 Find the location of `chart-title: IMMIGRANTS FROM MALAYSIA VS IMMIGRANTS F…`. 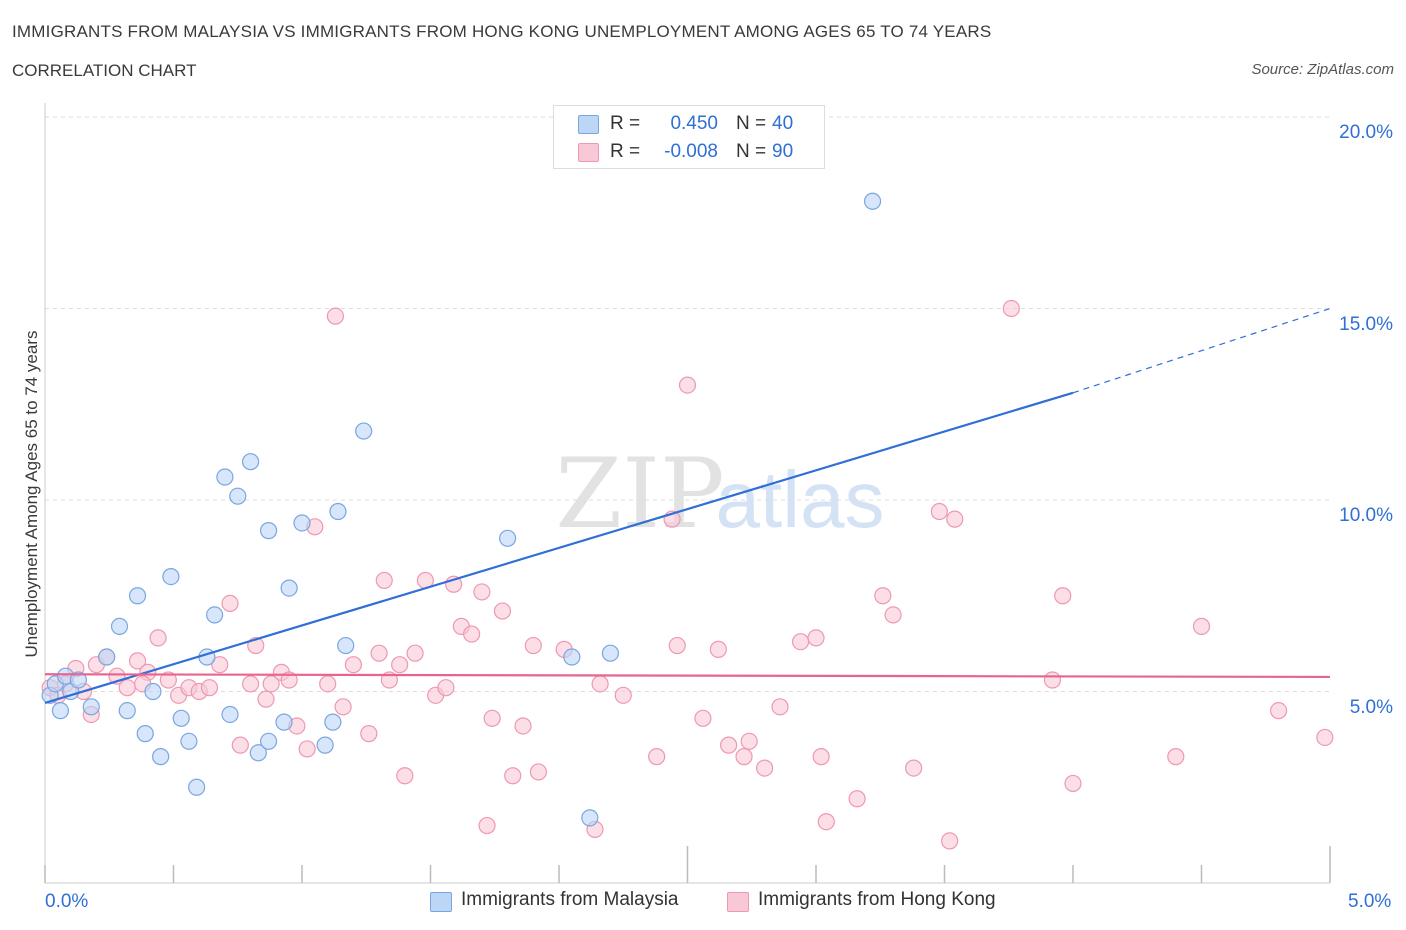

chart-title: IMMIGRANTS FROM MALAYSIA VS IMMIGRANTS F… is located at coordinates (502, 31).